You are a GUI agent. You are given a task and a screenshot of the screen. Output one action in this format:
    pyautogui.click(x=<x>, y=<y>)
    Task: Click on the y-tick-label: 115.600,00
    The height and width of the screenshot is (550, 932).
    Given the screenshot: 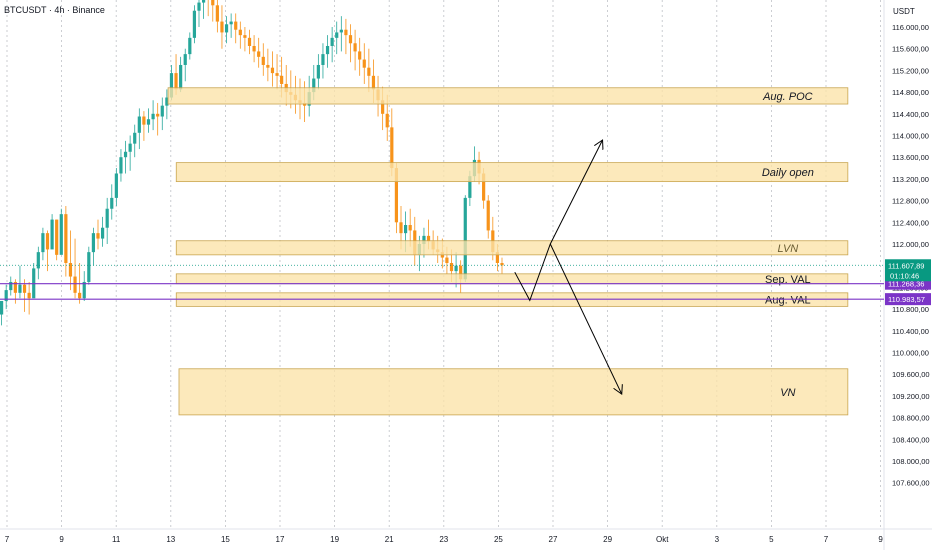 What is the action you would take?
    pyautogui.click(x=910, y=49)
    